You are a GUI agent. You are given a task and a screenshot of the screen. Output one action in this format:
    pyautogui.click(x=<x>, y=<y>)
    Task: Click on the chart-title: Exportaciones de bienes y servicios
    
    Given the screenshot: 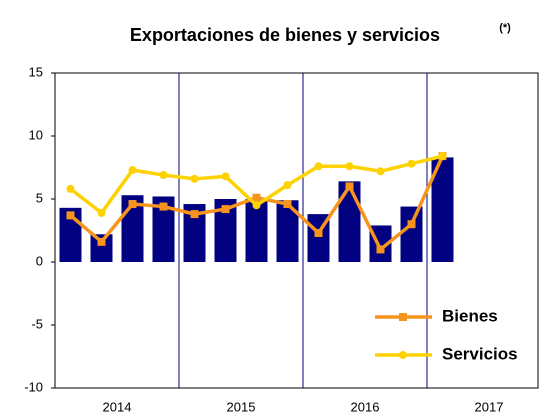 What is the action you would take?
    pyautogui.click(x=285, y=35)
    